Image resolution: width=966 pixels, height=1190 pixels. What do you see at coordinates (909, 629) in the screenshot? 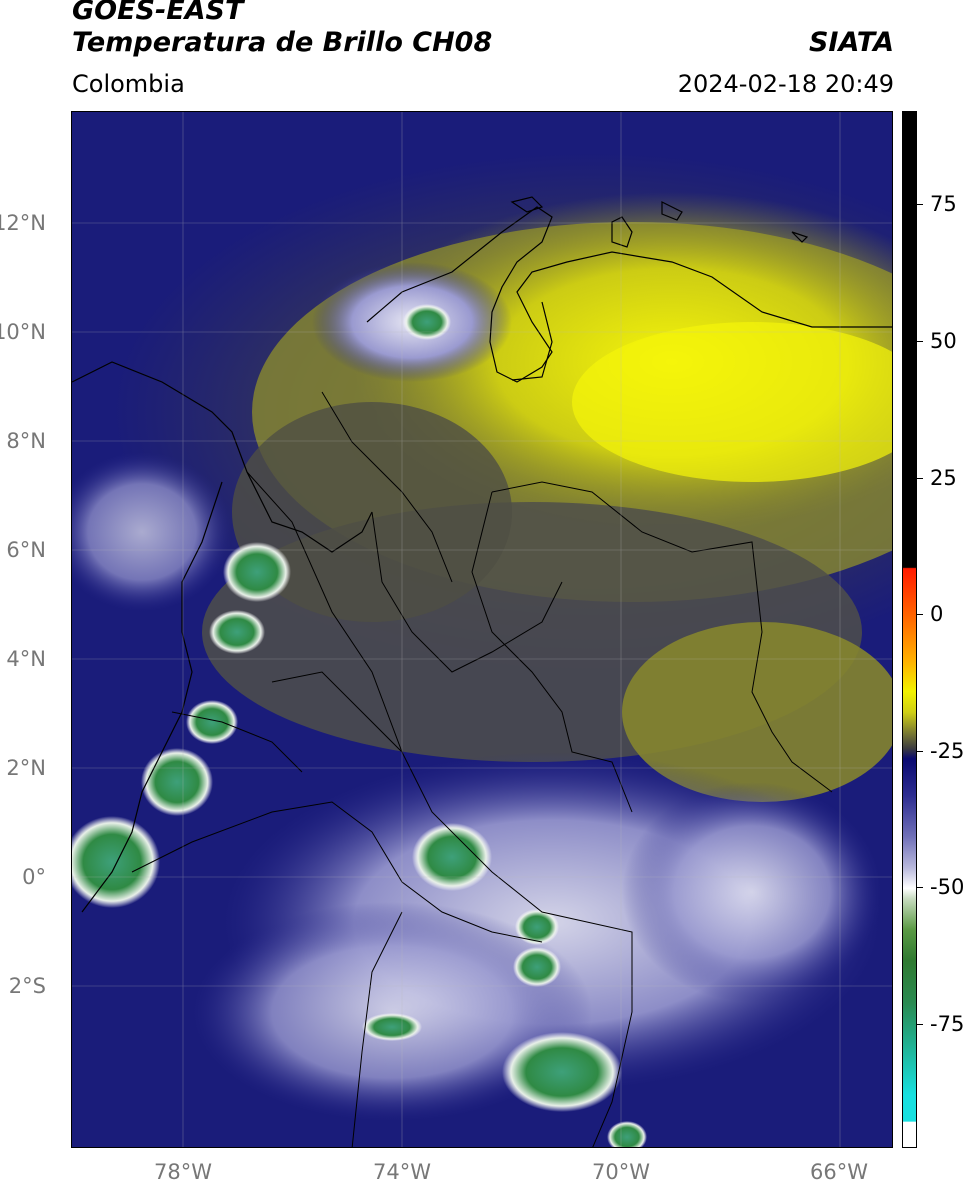
I see `colorbar` at bounding box center [909, 629].